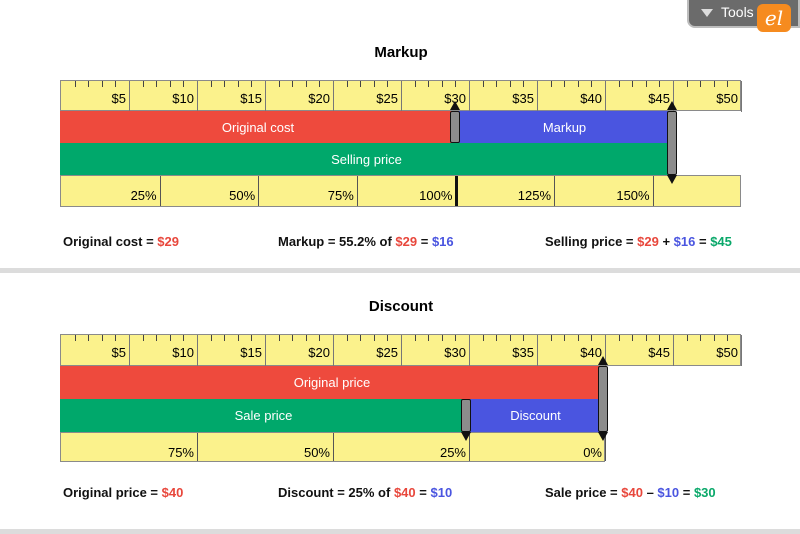 The image size is (800, 534). What do you see at coordinates (400, 270) in the screenshot?
I see `section-divider` at bounding box center [400, 270].